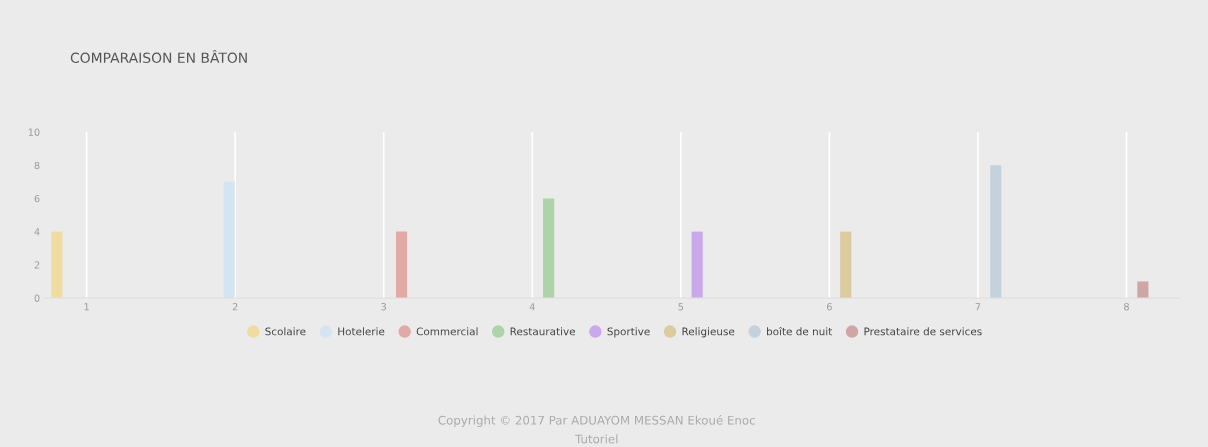  What do you see at coordinates (447, 331) in the screenshot?
I see `legend-label: Commercial` at bounding box center [447, 331].